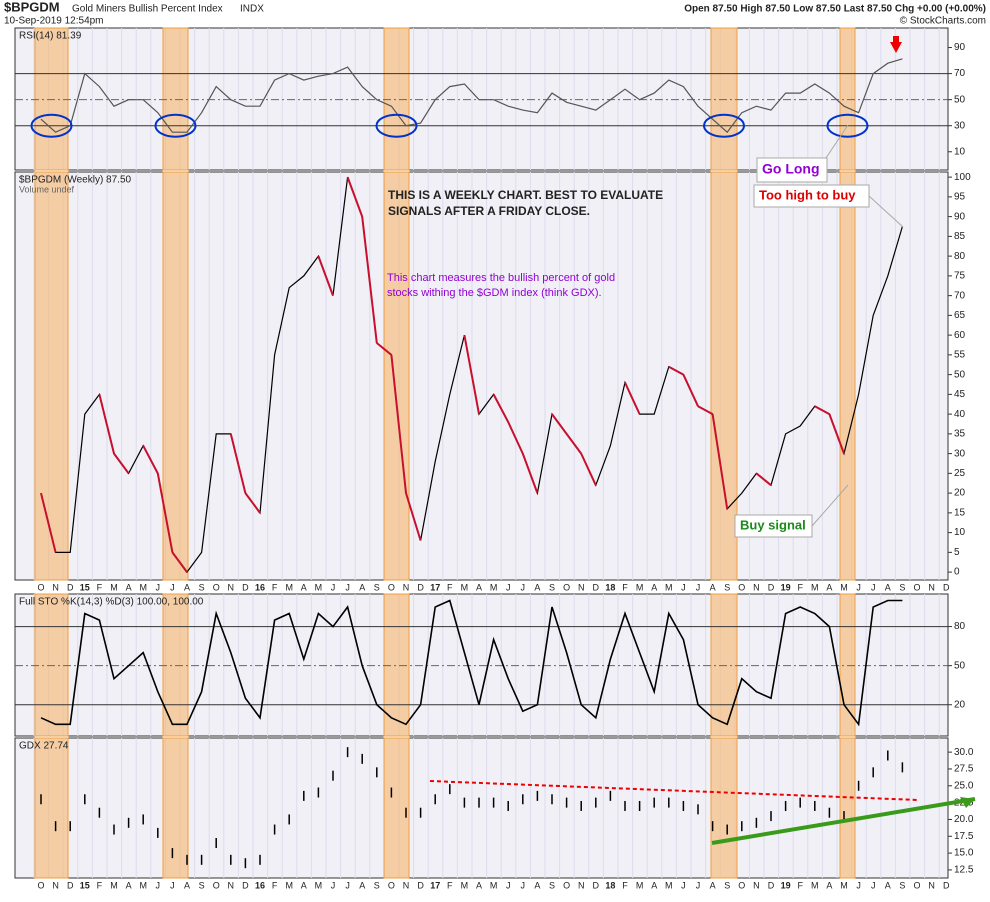 This screenshot has width=990, height=902. Describe the element at coordinates (960, 453) in the screenshot. I see `y-tick-label: 30` at that location.